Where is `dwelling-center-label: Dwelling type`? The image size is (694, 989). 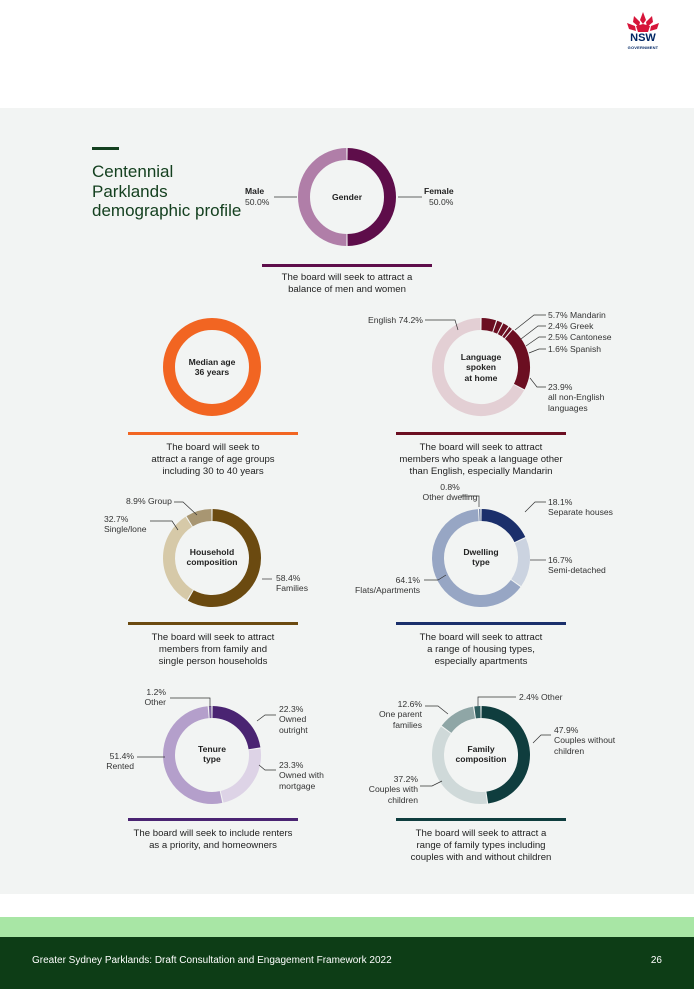
dwelling-center-label: Dwelling type is located at coordinates (481, 557).